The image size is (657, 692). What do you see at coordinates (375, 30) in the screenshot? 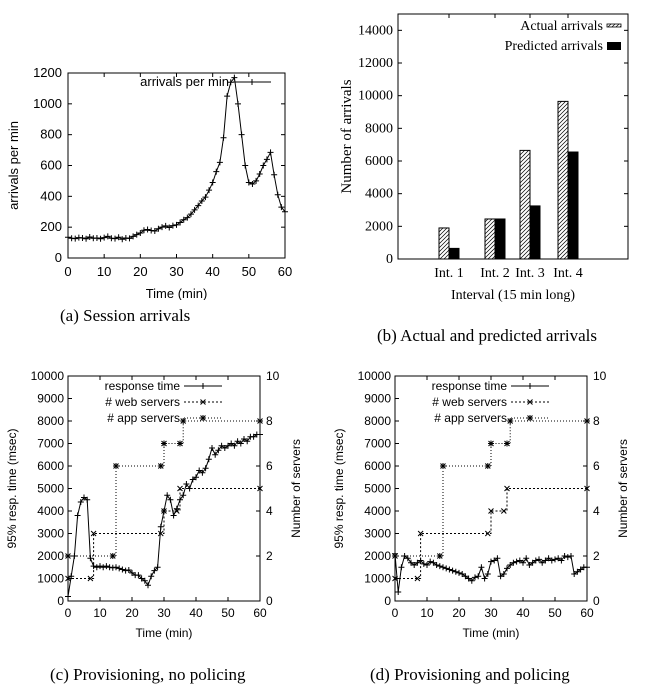
I see `y-tick-label: 14000` at bounding box center [375, 30].